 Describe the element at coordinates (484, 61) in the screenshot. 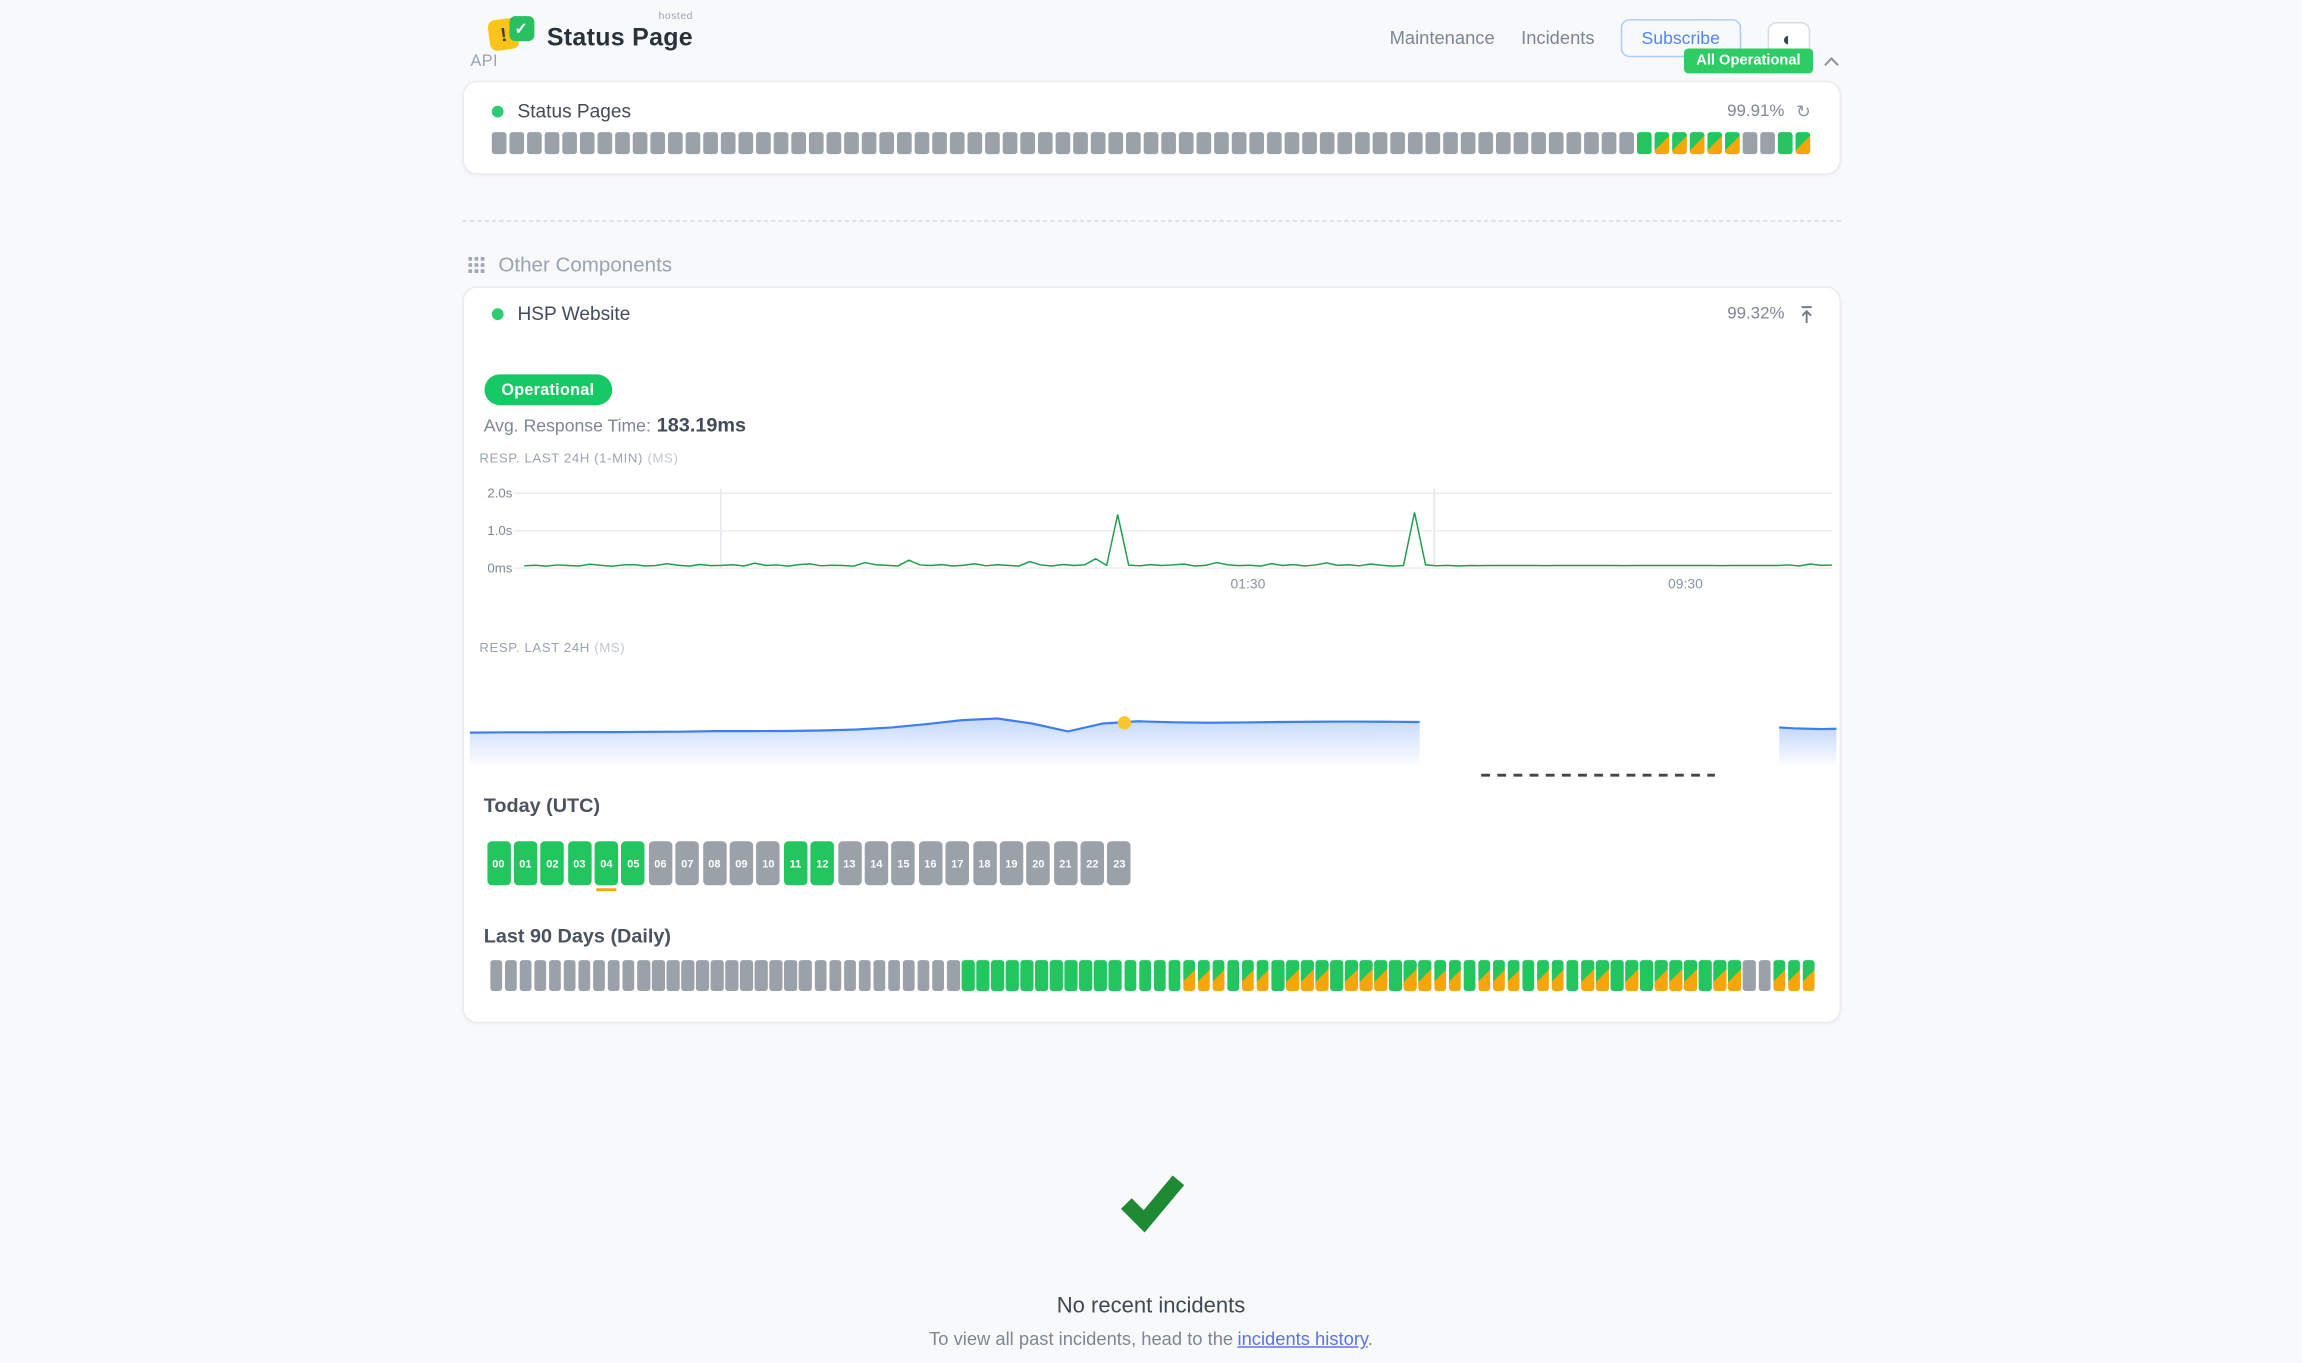

I see `api-section-title: API` at that location.